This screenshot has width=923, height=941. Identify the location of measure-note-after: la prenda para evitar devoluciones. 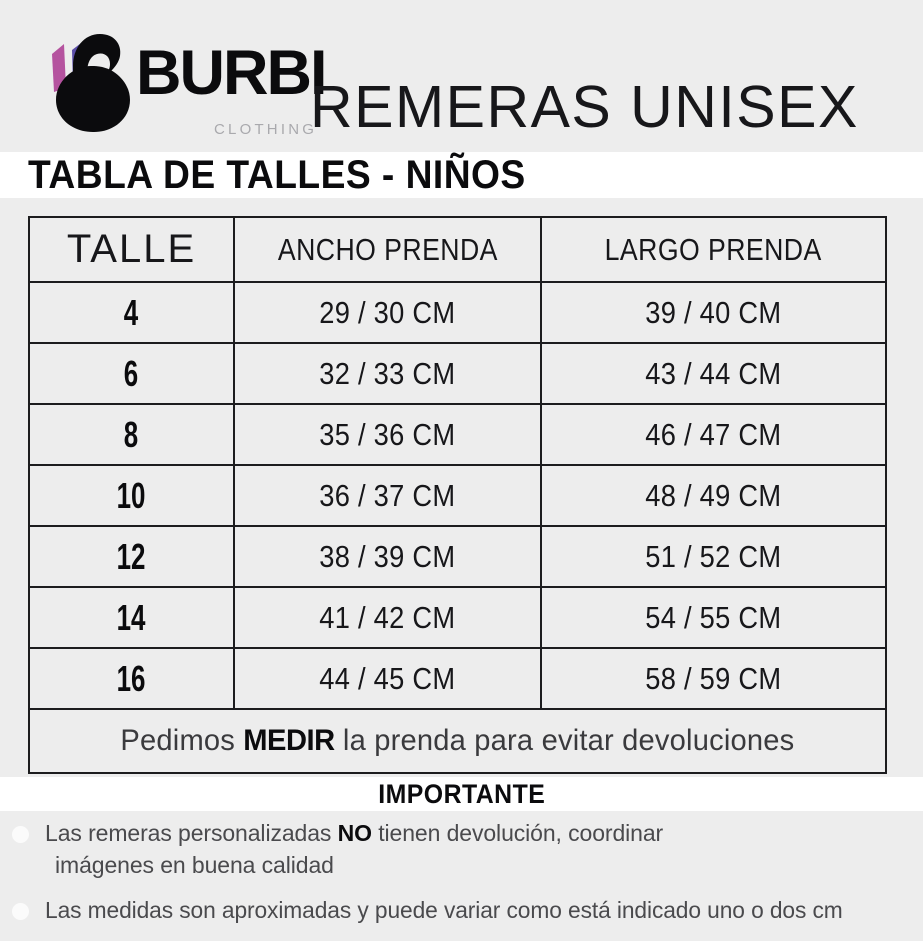
(564, 740).